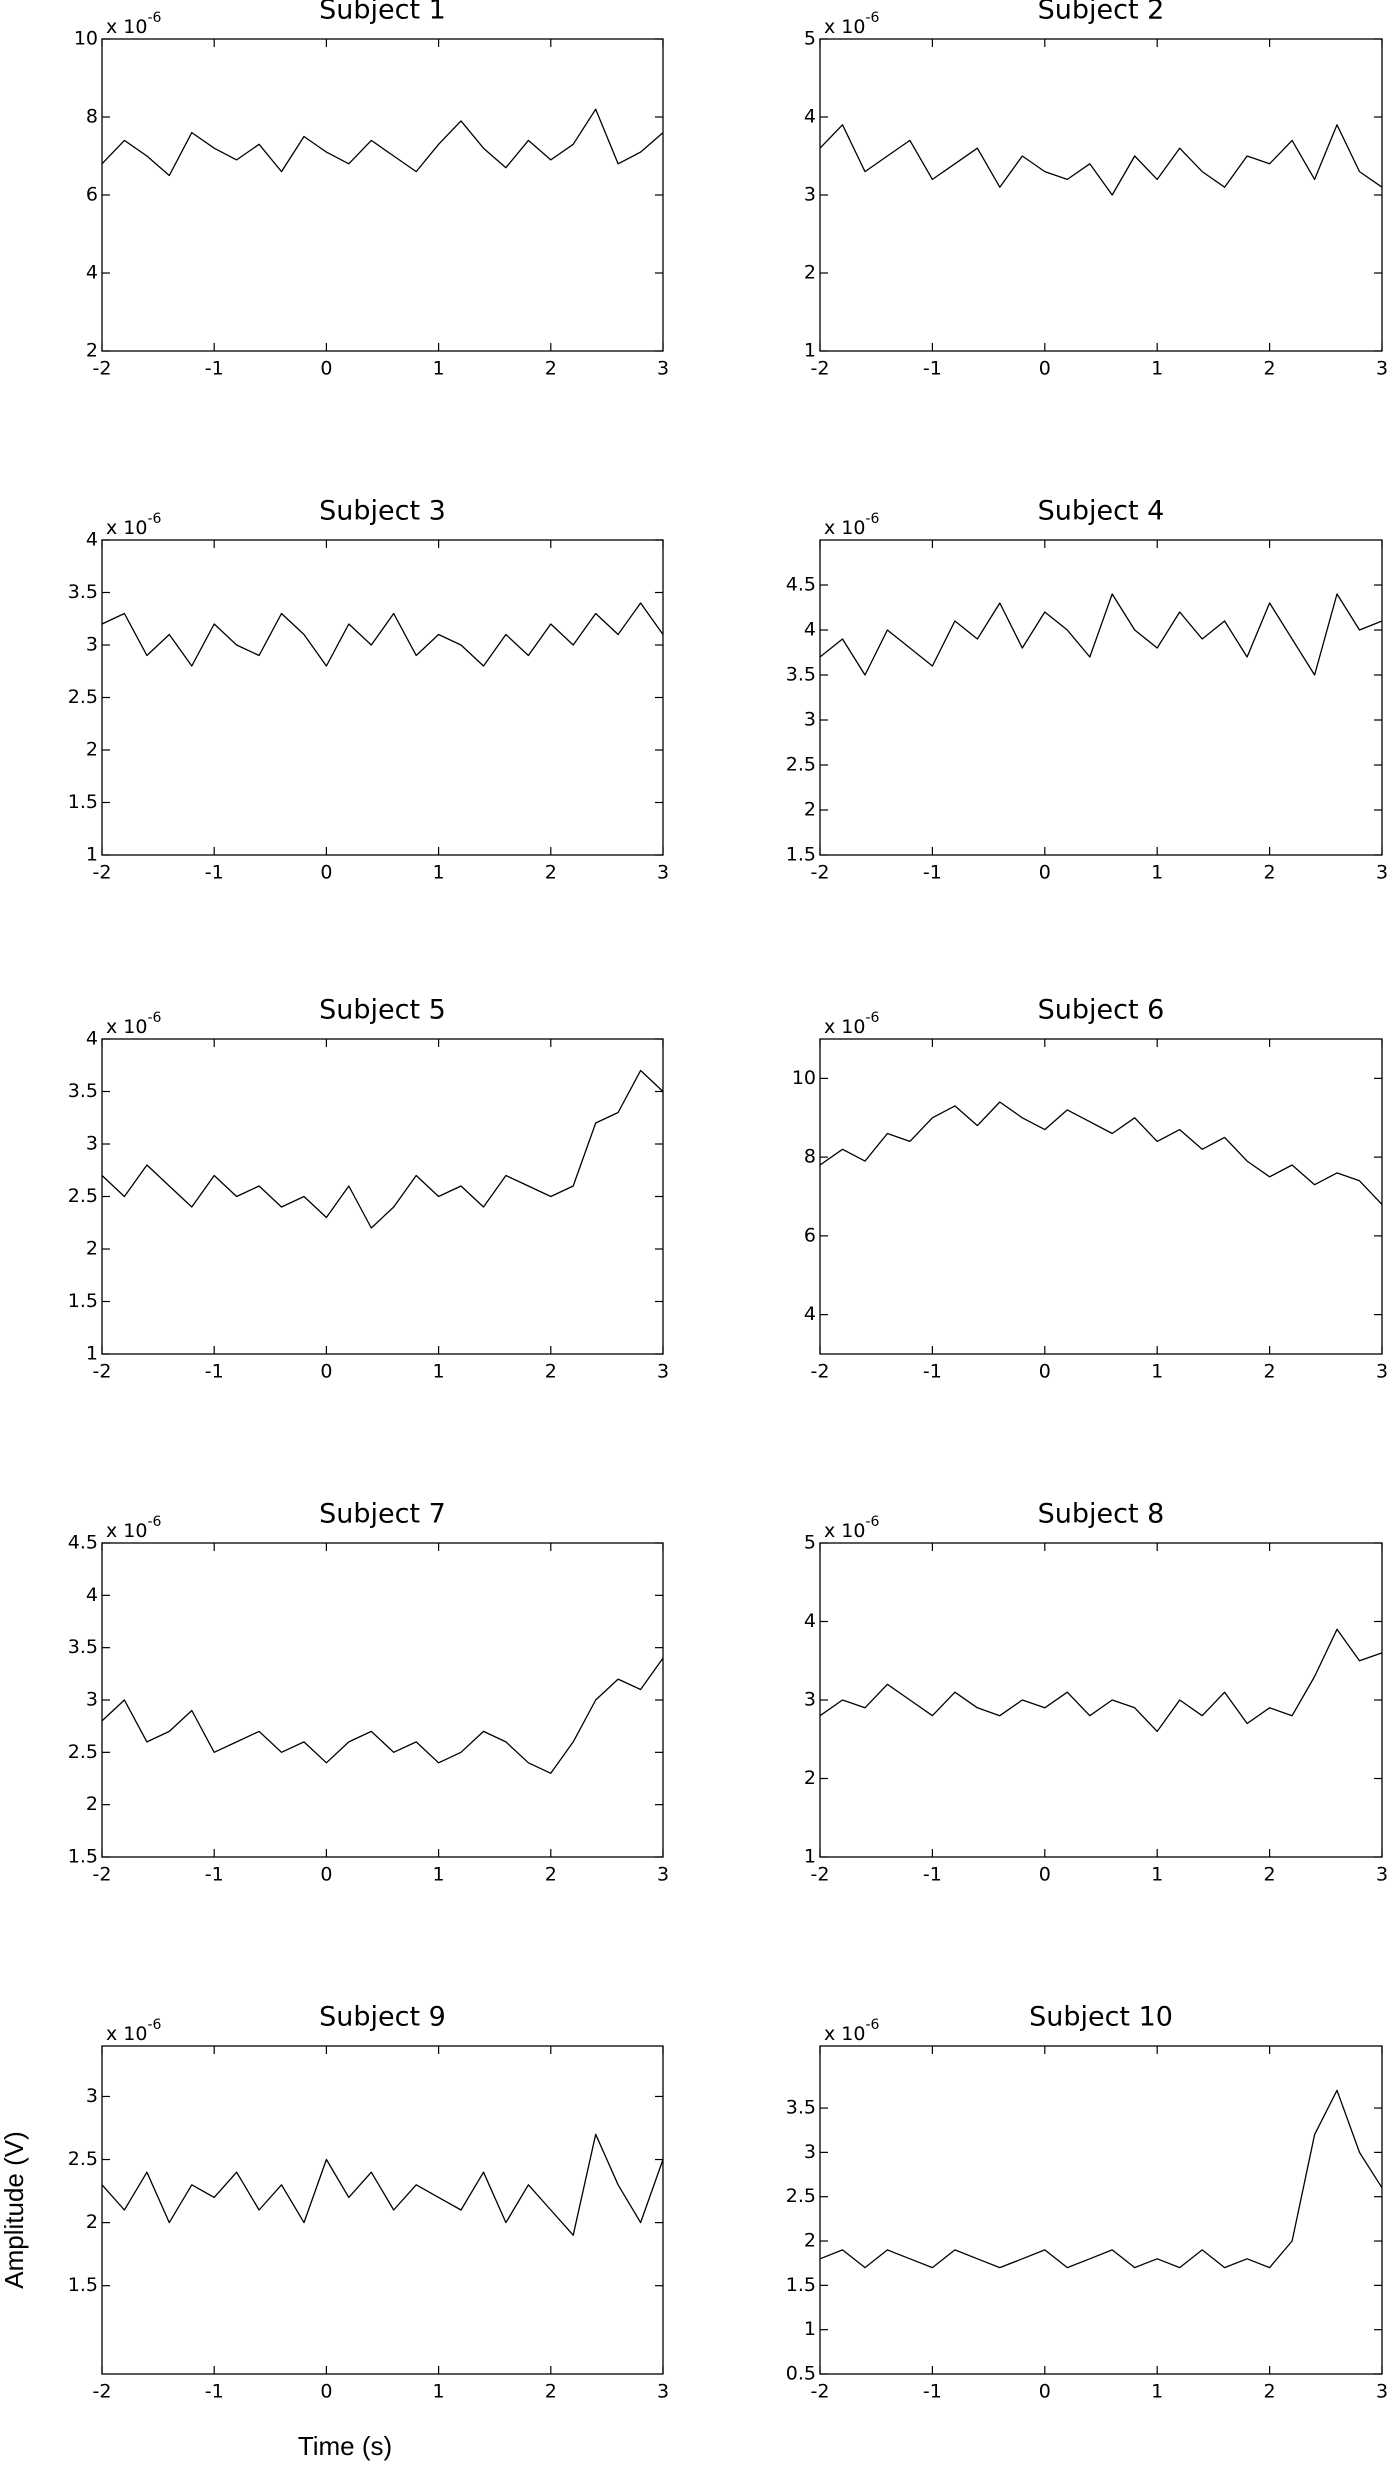  I want to click on y-tick-label: 4.5, so click(801, 585).